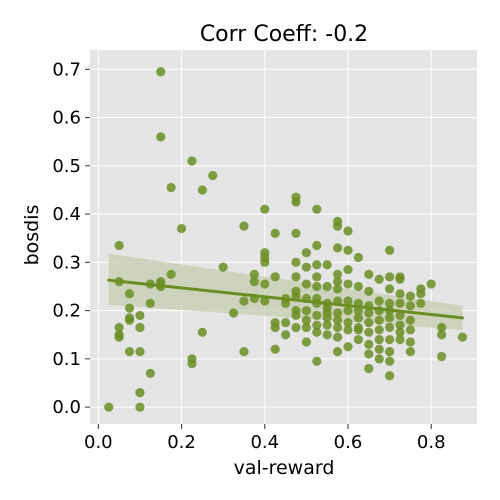 The image size is (500, 500). I want to click on confidence-band, so click(285, 291).